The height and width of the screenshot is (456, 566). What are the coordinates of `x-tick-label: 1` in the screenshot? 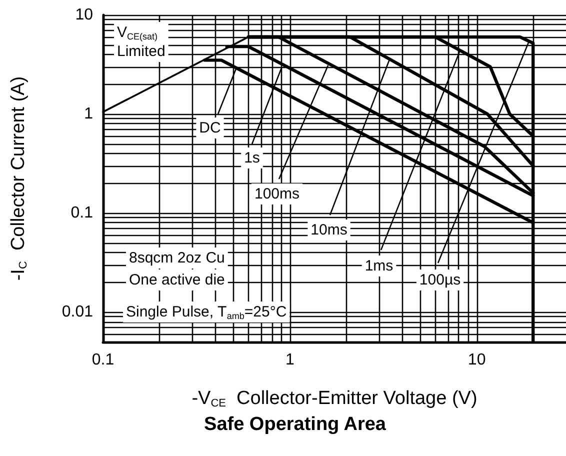 It's located at (289, 360).